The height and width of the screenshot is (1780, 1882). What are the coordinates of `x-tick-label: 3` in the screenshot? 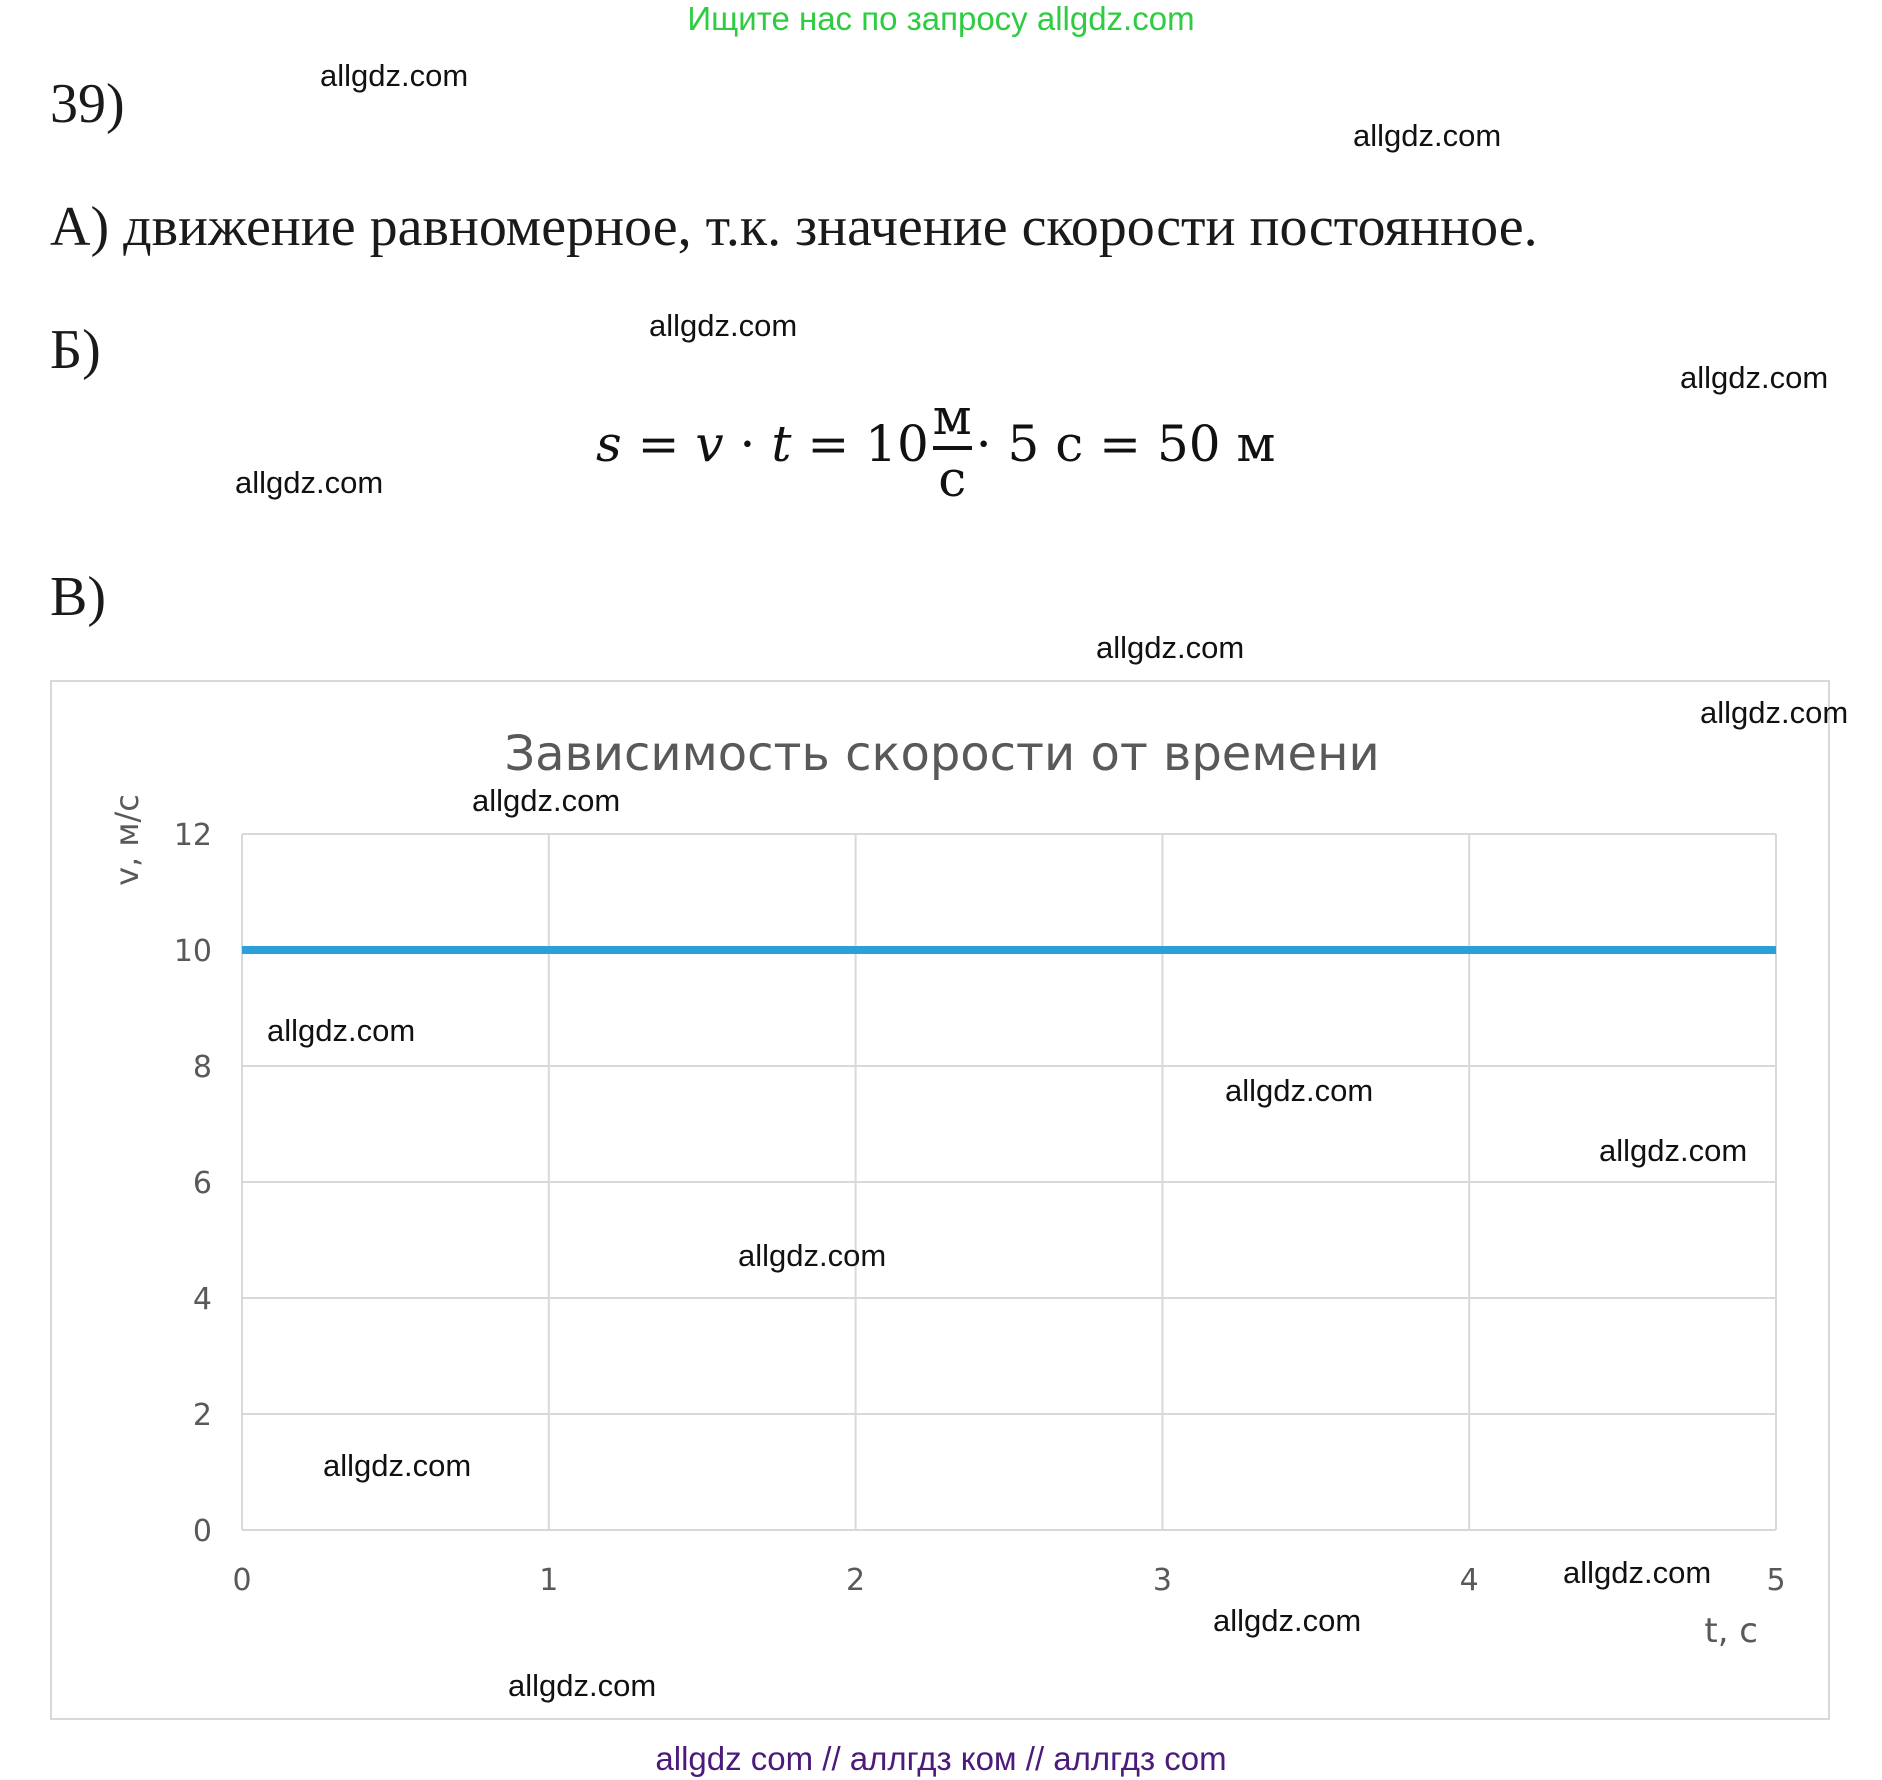 It's located at (1162, 1580).